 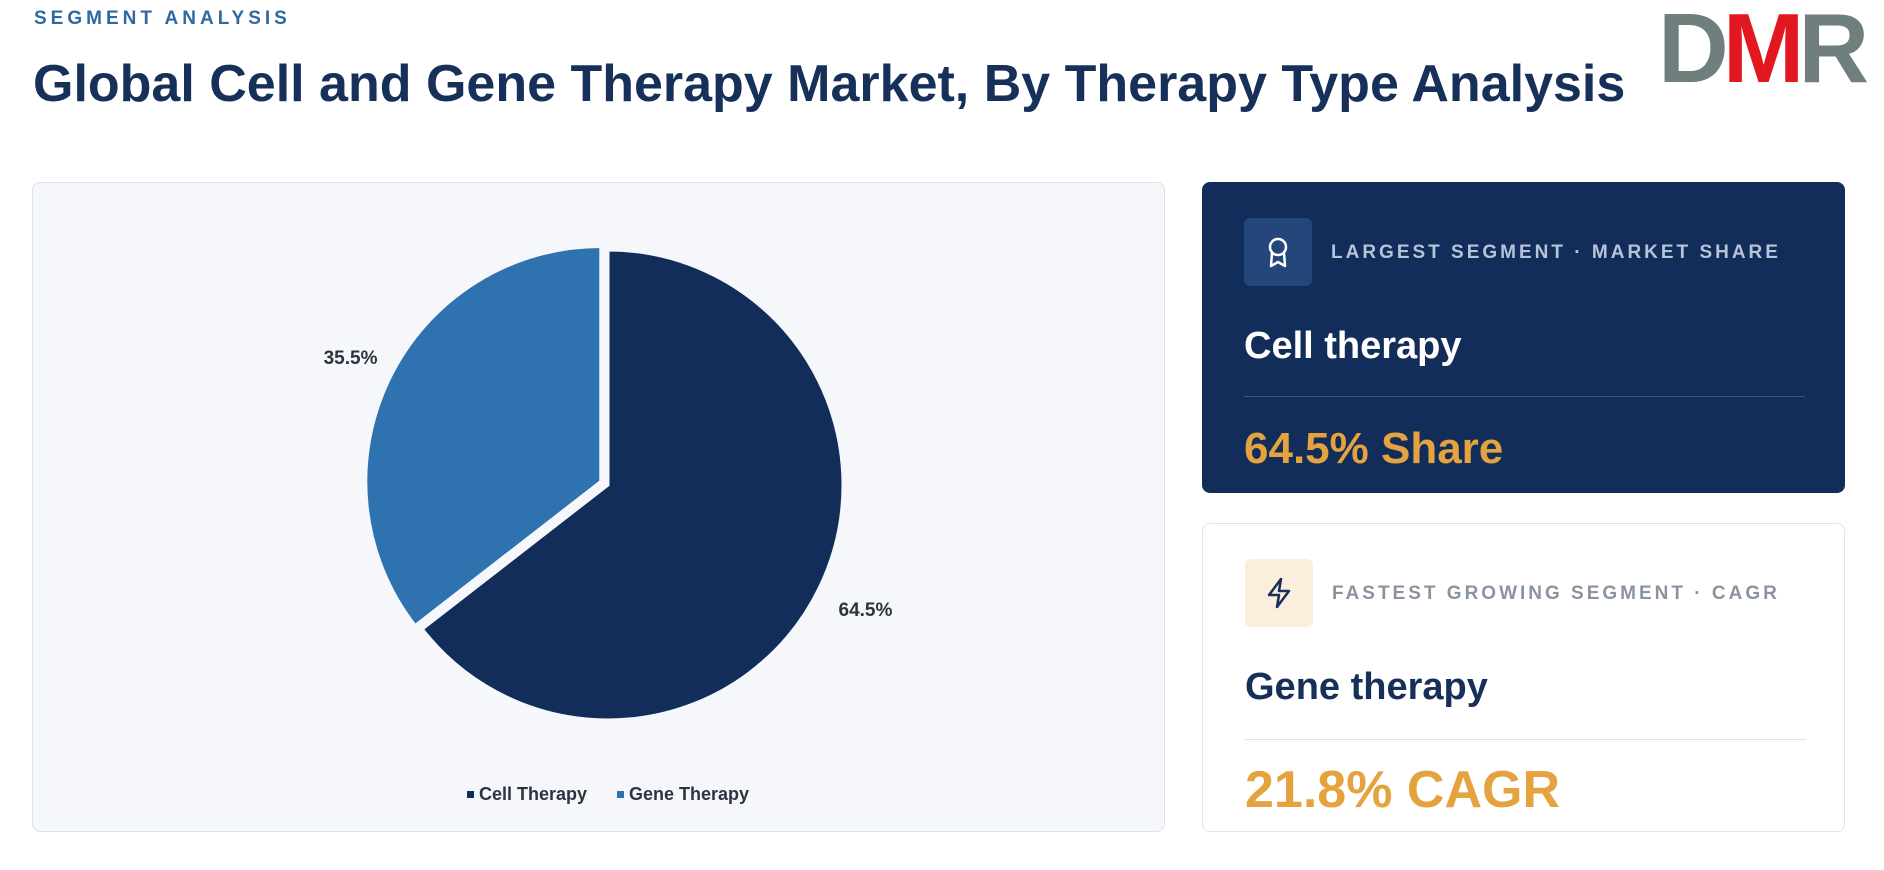 I want to click on bolt-icon, so click(x=1279, y=593).